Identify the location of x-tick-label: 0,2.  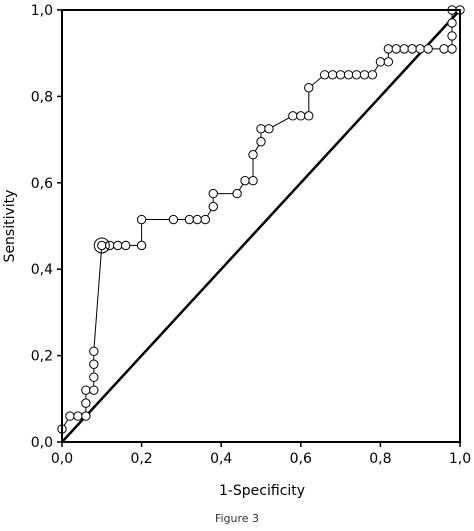
(141, 459).